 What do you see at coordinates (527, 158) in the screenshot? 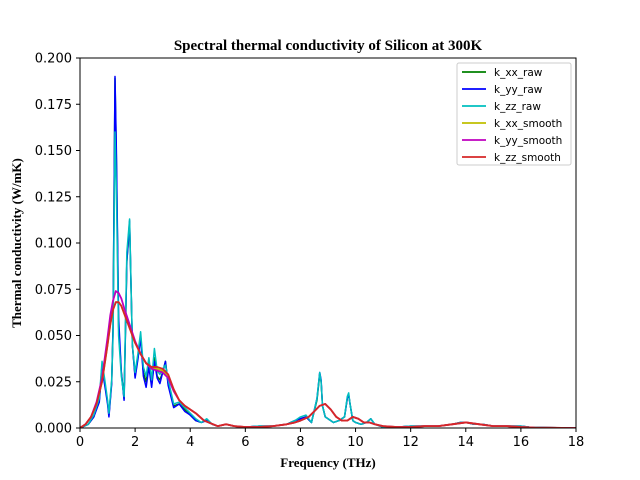
I see `legend-label: k_zz_smooth` at bounding box center [527, 158].